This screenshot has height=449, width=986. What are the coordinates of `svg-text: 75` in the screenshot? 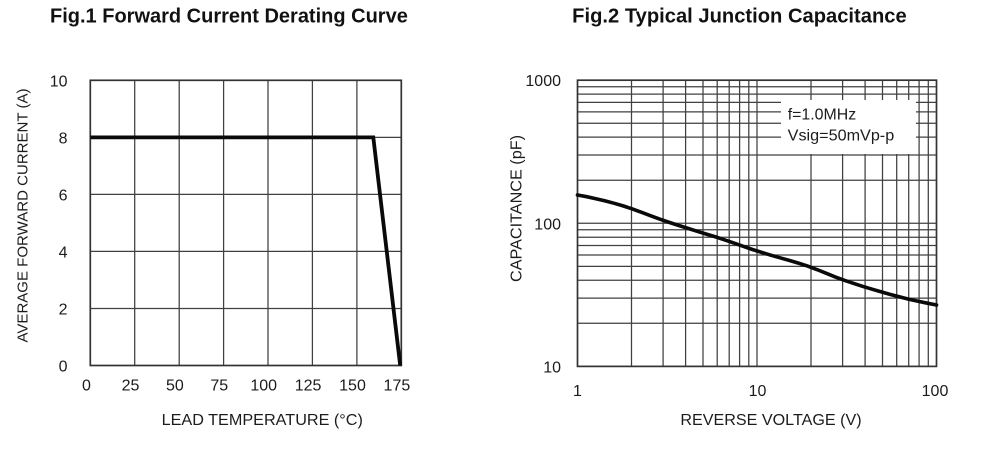 It's located at (219, 386).